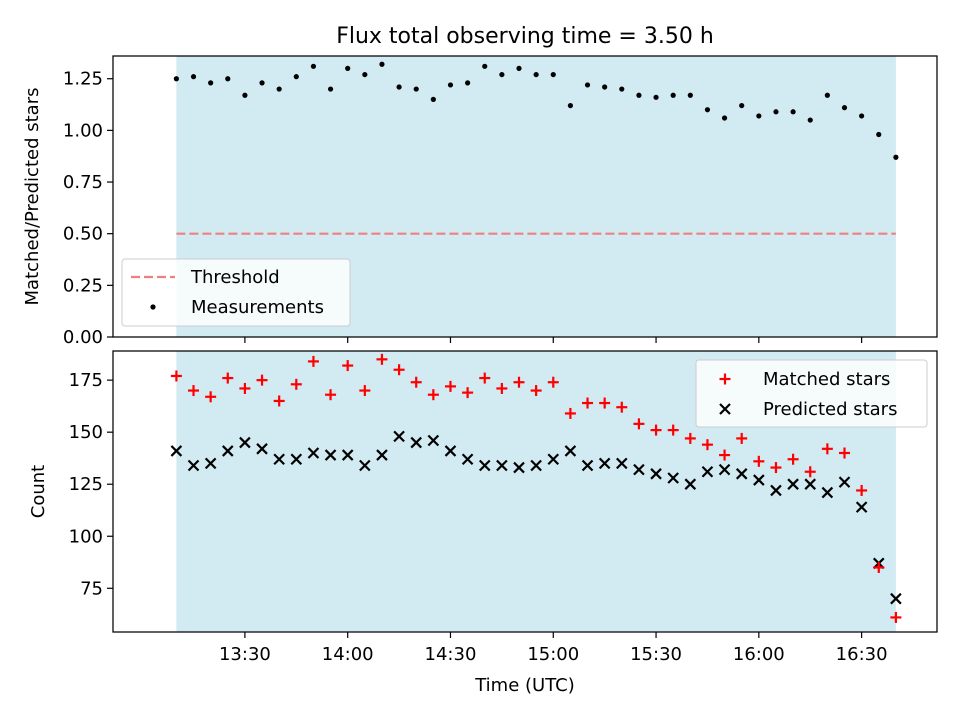  Describe the element at coordinates (83, 79) in the screenshot. I see `ratio-y-tick-label: 1.25` at that location.